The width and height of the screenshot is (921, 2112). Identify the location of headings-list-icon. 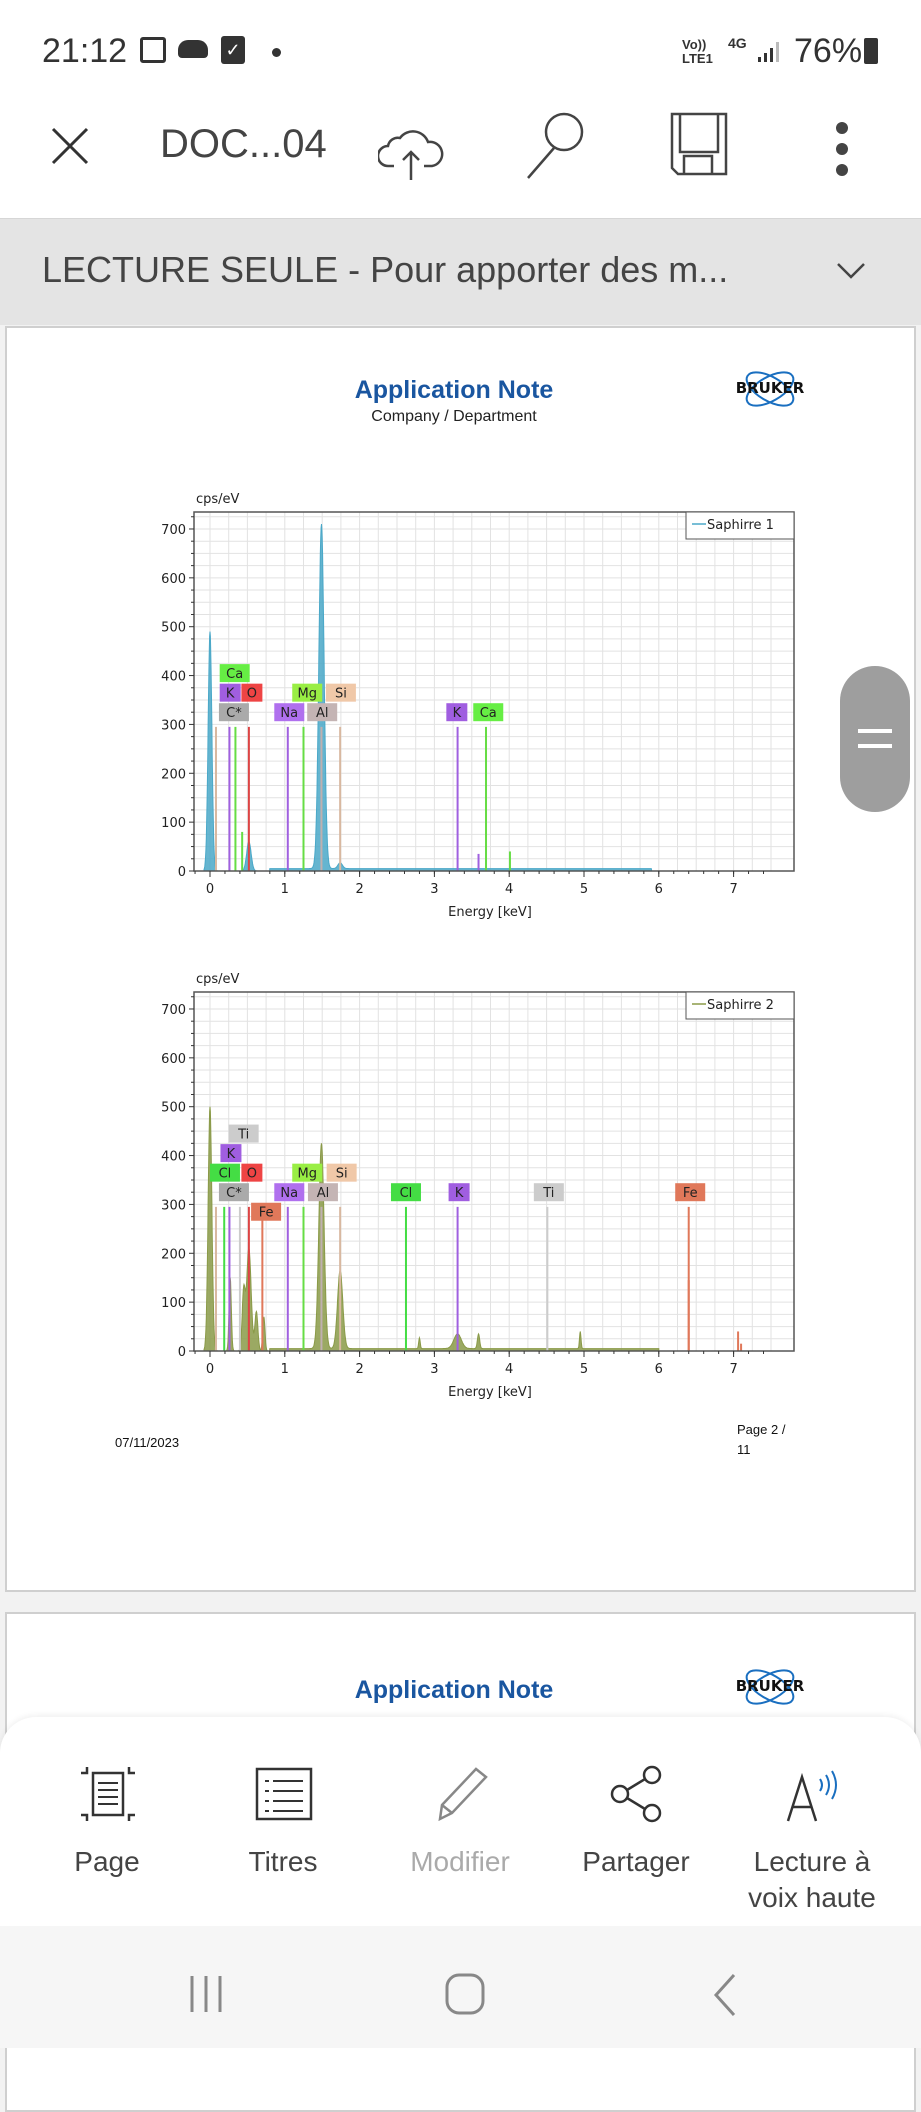
(284, 1794).